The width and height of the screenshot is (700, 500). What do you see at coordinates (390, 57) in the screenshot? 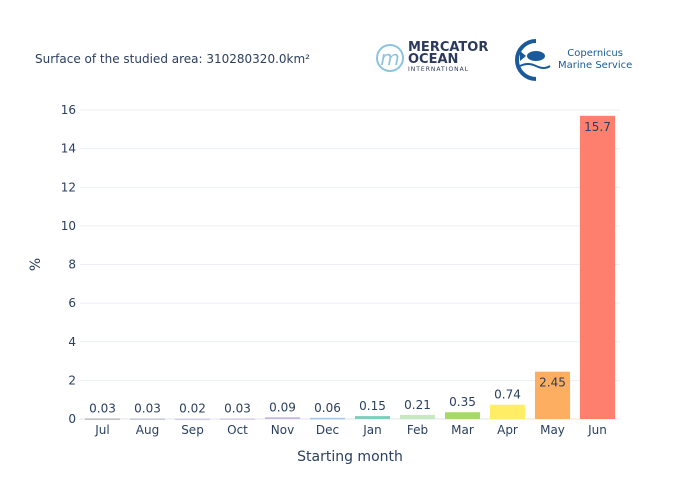
I see `mercator-m-icon: m` at bounding box center [390, 57].